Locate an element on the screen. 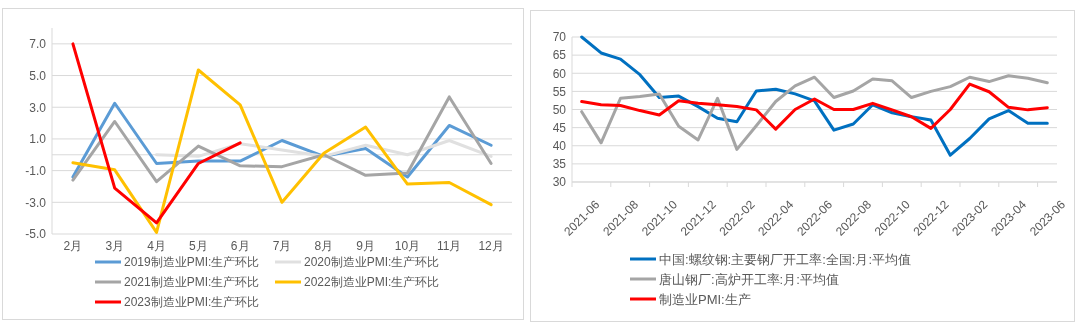  y-tick-label: 45 is located at coordinates (559, 127).